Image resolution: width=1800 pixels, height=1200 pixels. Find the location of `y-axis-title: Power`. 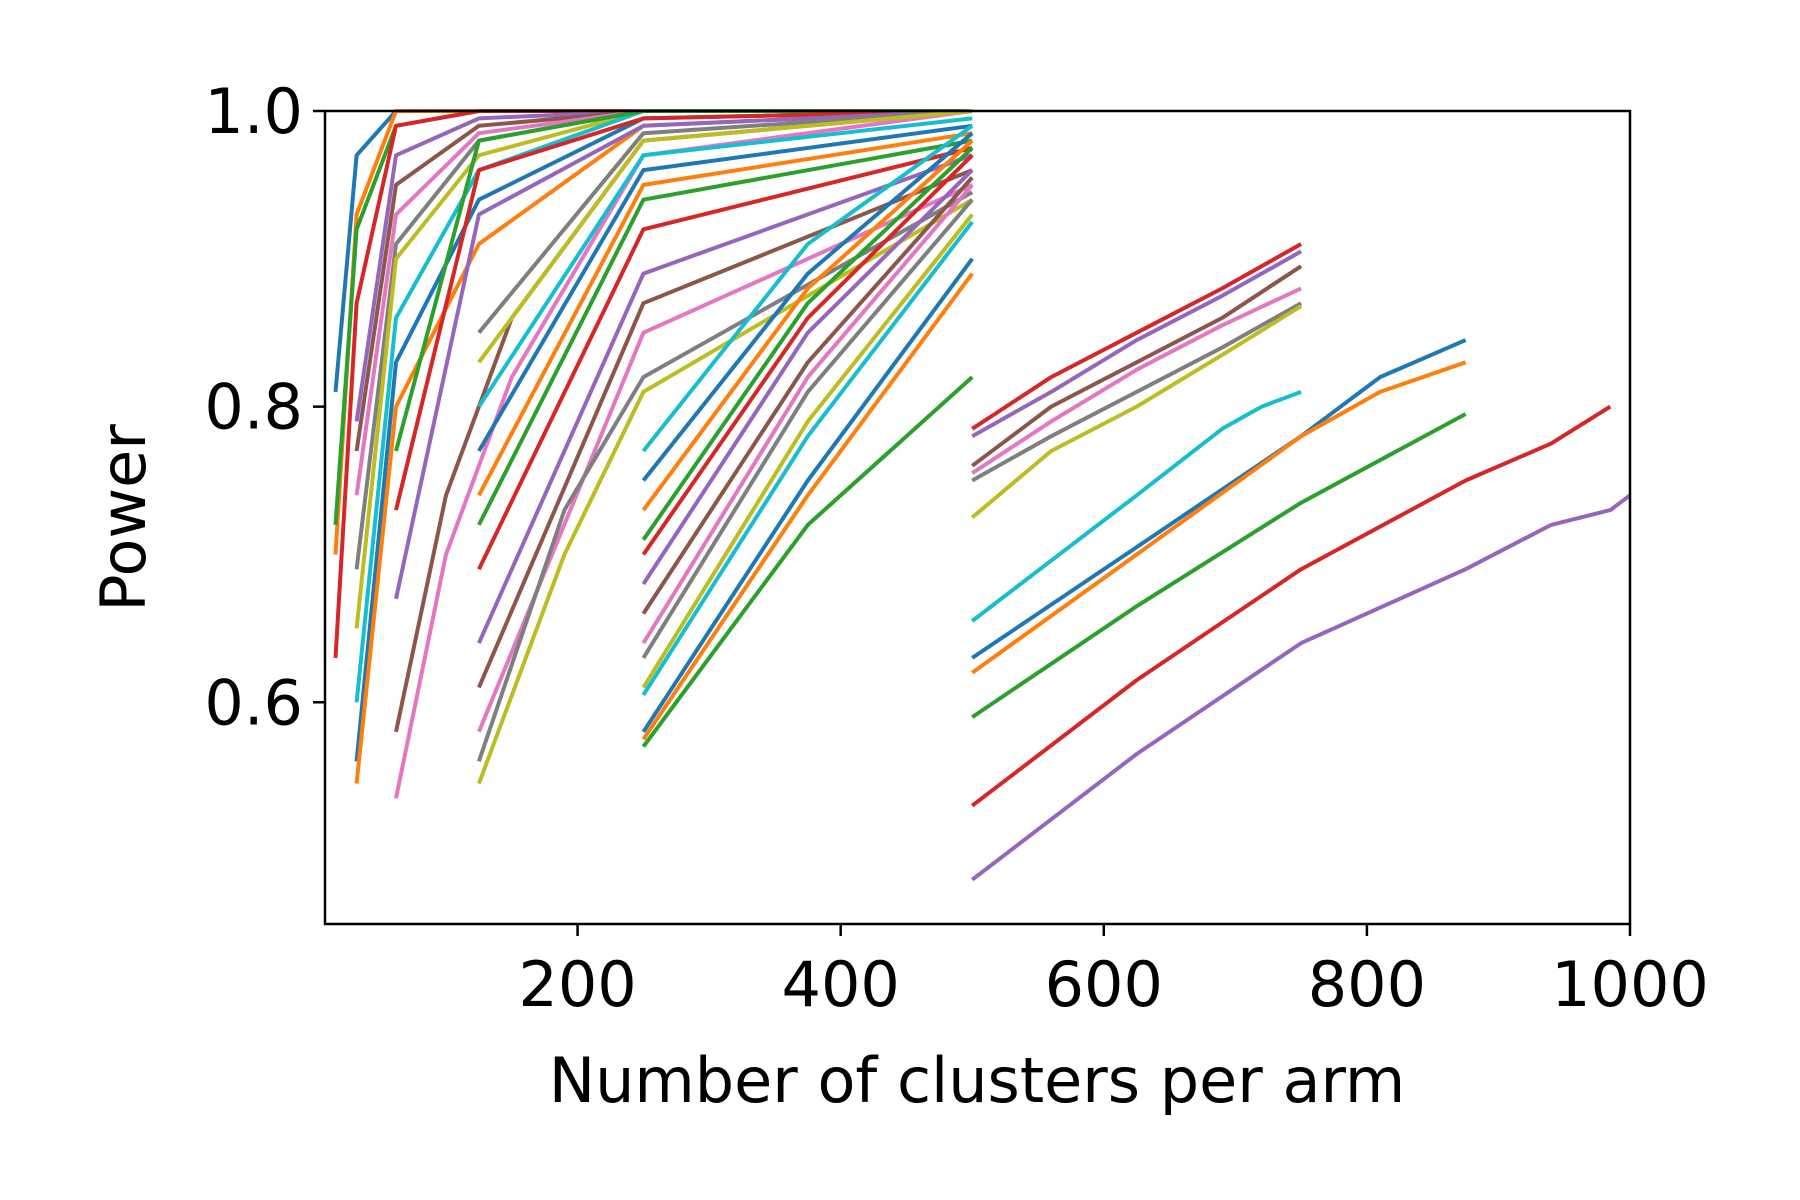

y-axis-title: Power is located at coordinates (123, 518).